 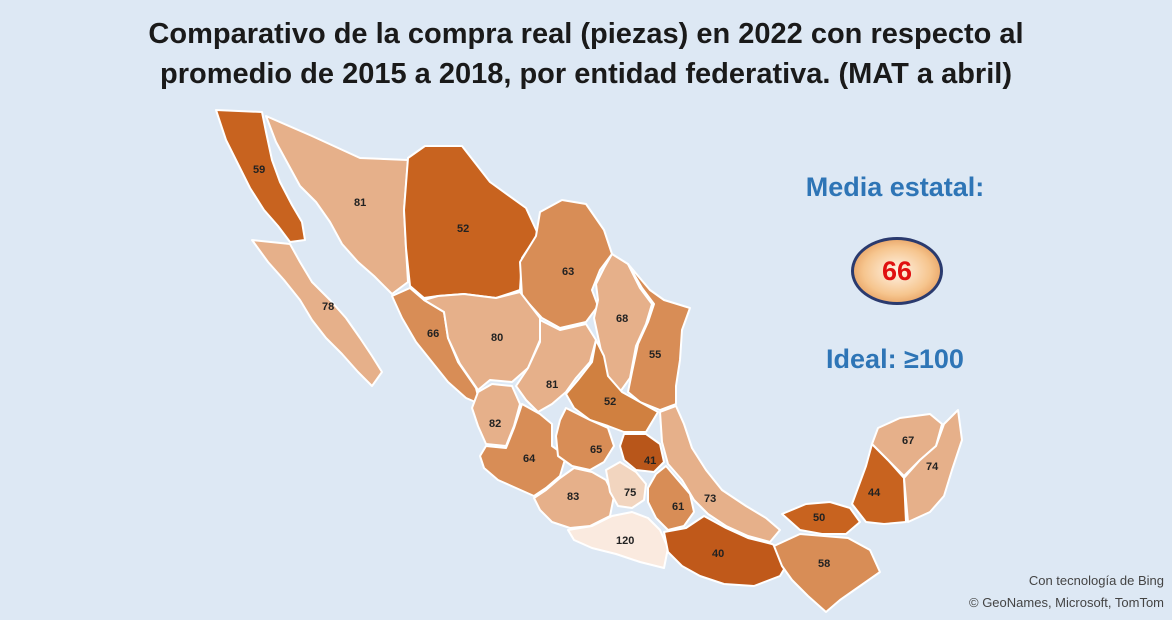 I want to click on label-guanajuato: 65, so click(x=596, y=450).